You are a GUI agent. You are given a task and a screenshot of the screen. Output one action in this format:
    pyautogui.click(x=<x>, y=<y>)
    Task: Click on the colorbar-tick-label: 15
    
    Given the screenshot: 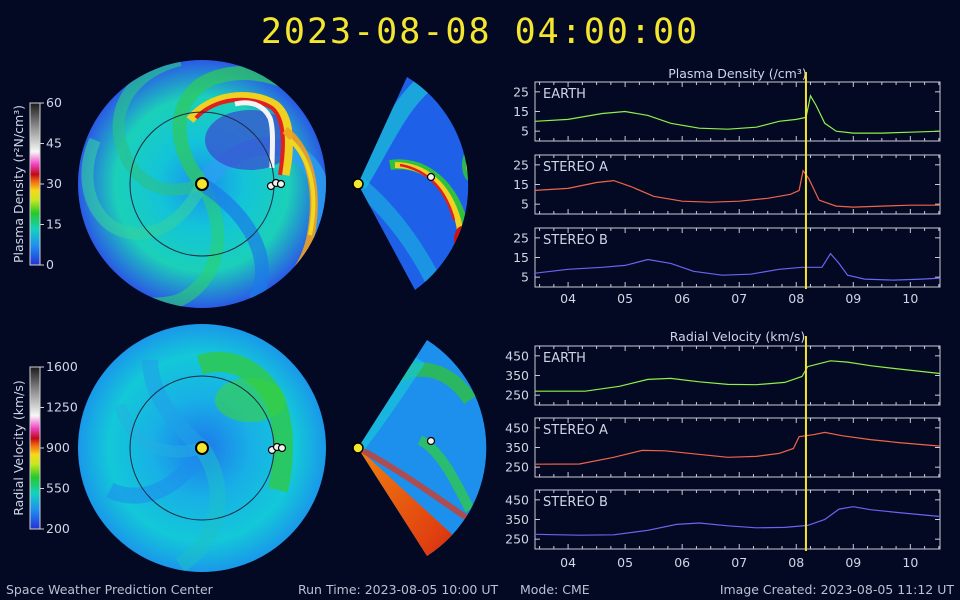 What is the action you would take?
    pyautogui.click(x=54, y=224)
    